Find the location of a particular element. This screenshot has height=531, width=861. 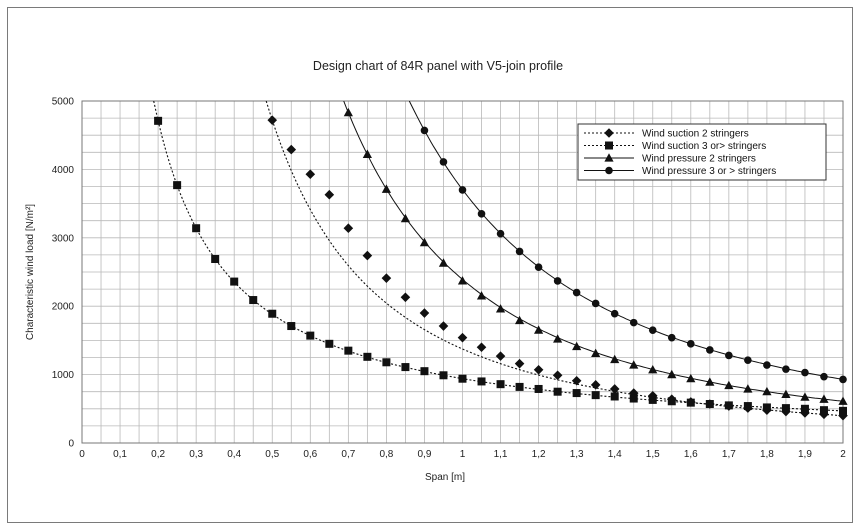

y-tick-label: 2000 is located at coordinates (63, 307).